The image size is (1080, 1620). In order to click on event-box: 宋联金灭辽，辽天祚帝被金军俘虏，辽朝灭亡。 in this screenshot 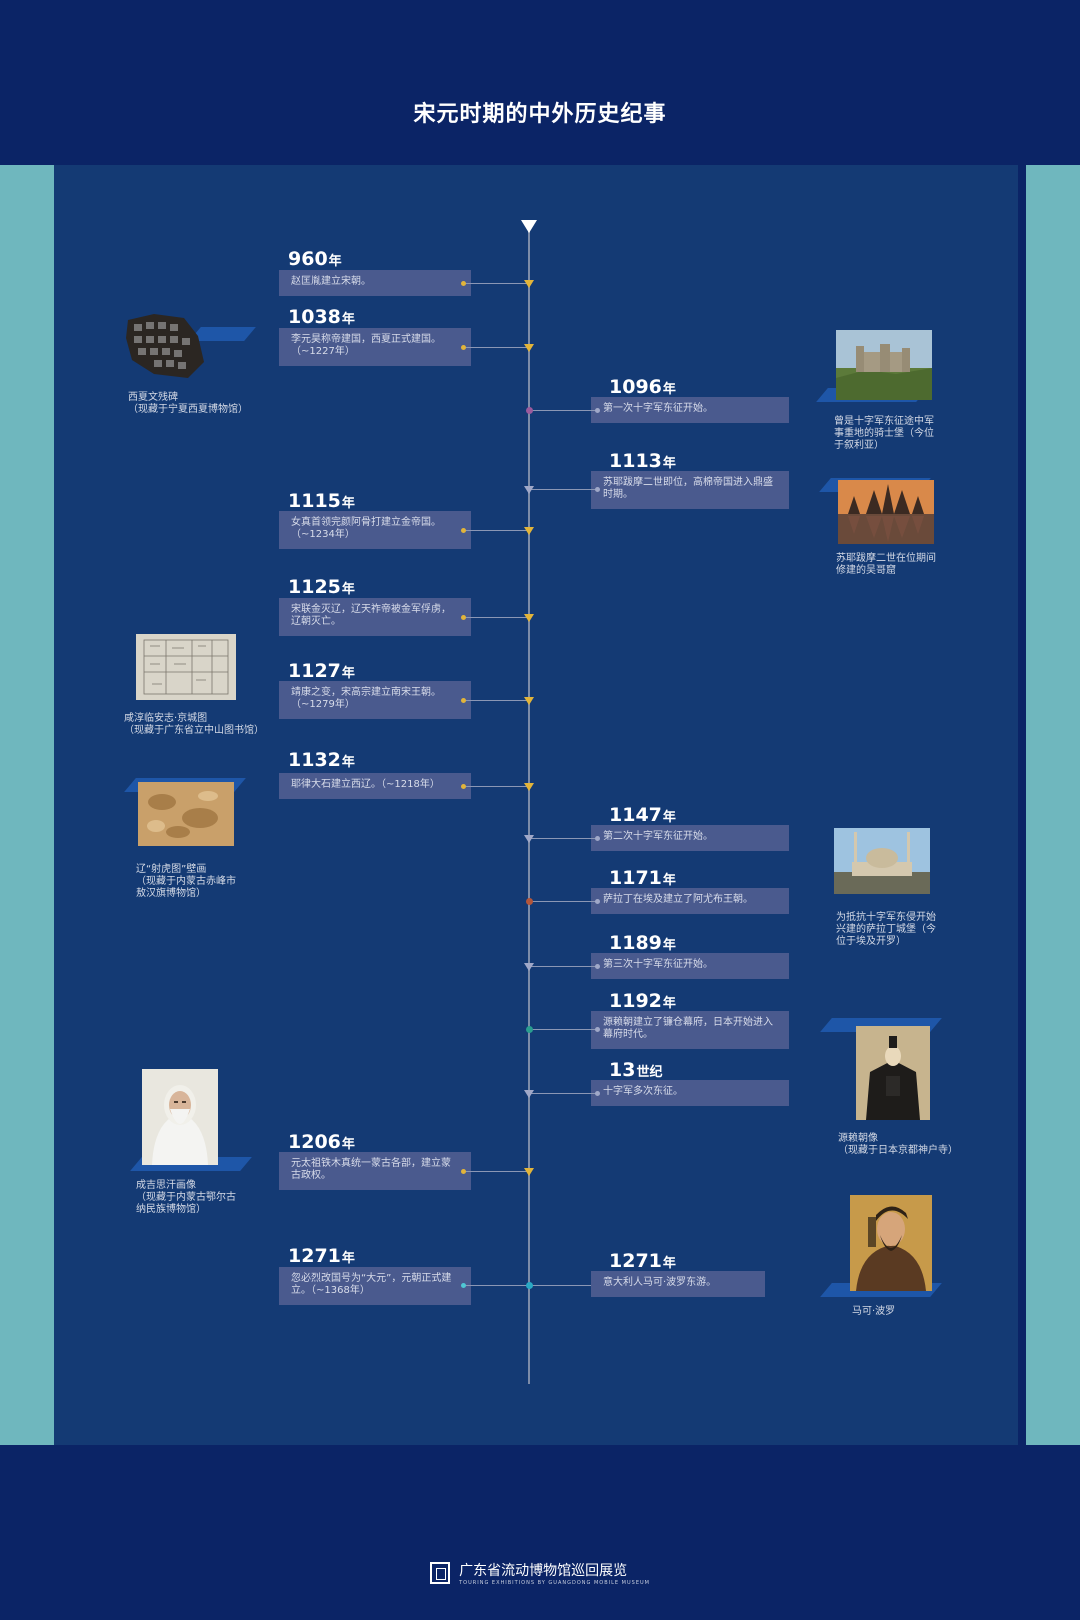, I will do `click(375, 617)`.